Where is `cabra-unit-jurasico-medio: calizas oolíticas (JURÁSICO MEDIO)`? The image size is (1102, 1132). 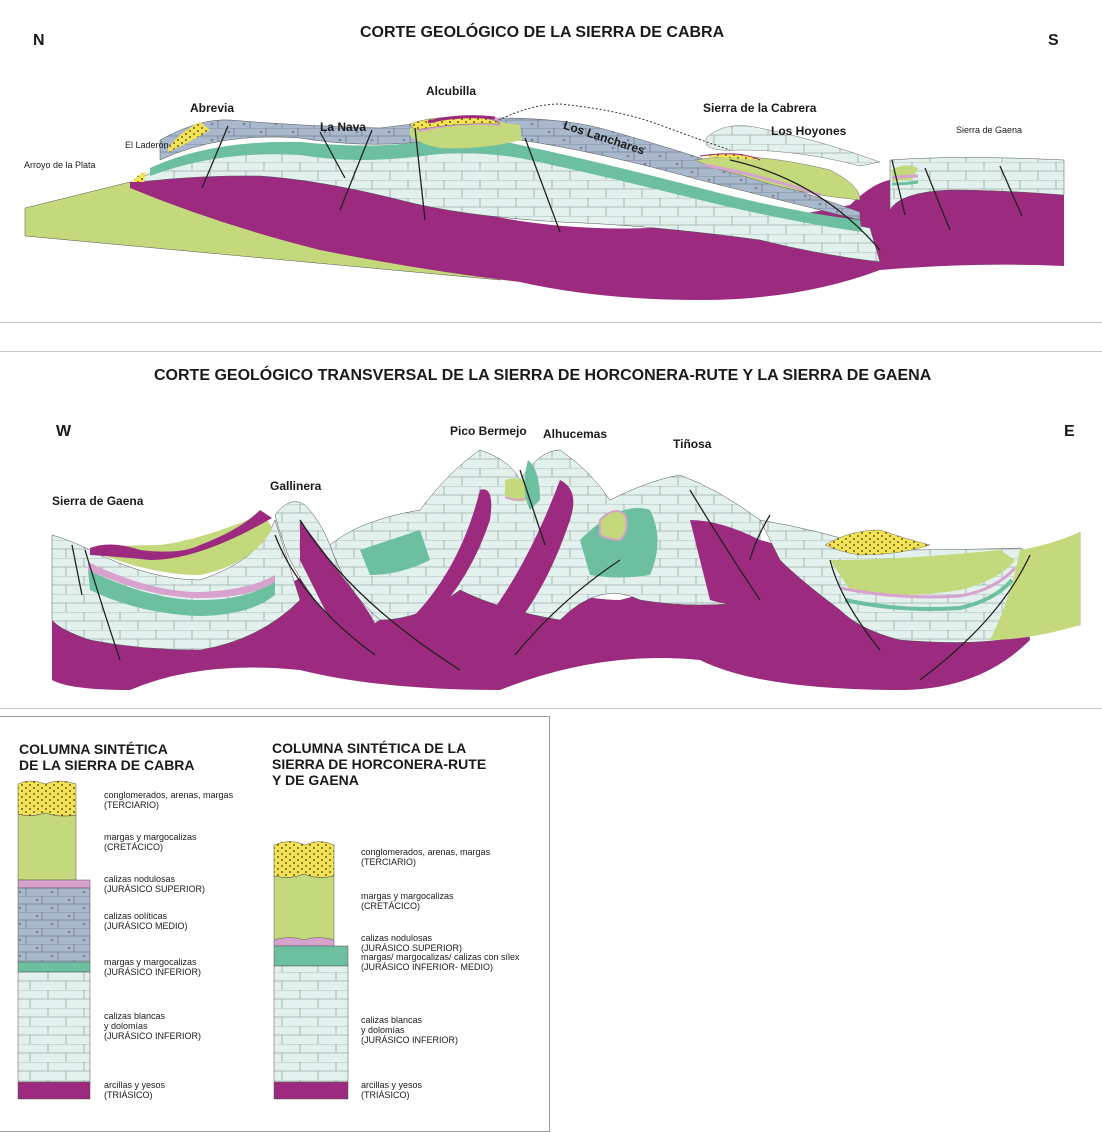
cabra-unit-jurasico-medio: calizas oolíticas (JURÁSICO MEDIO) is located at coordinates (146, 921).